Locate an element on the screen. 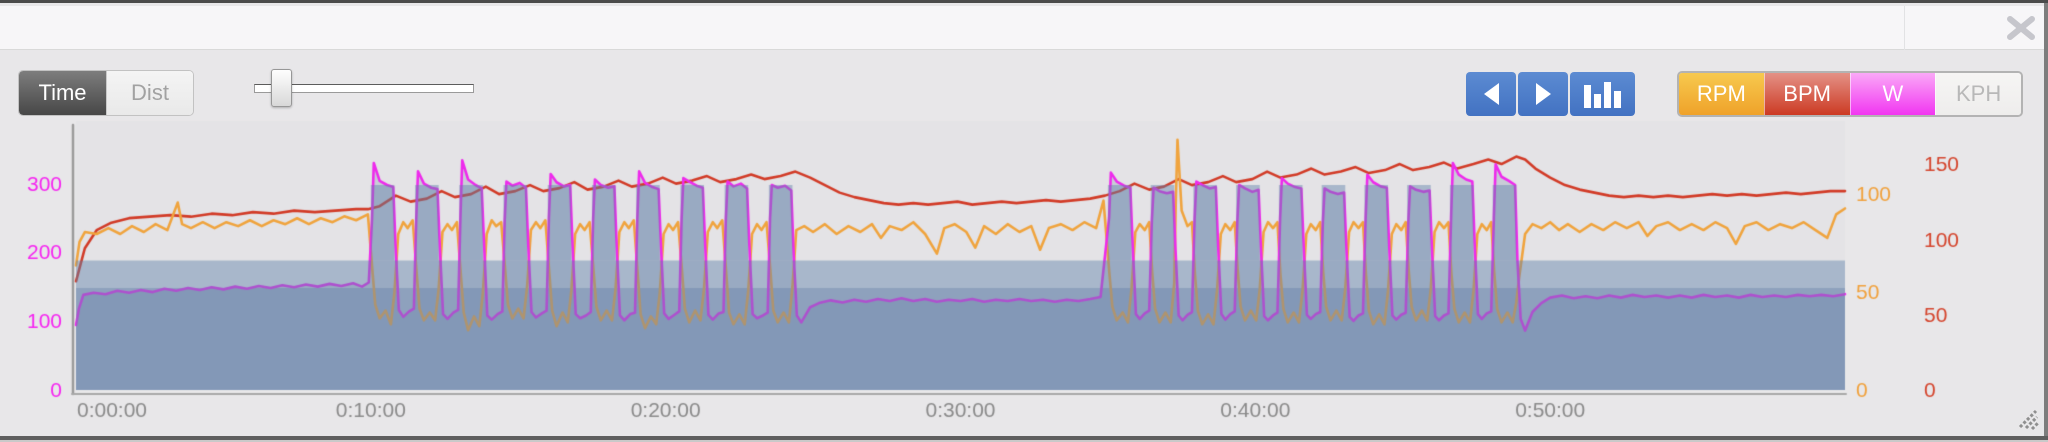 This screenshot has height=442, width=2048. toggle-bpm-label: BPM is located at coordinates (1807, 93).